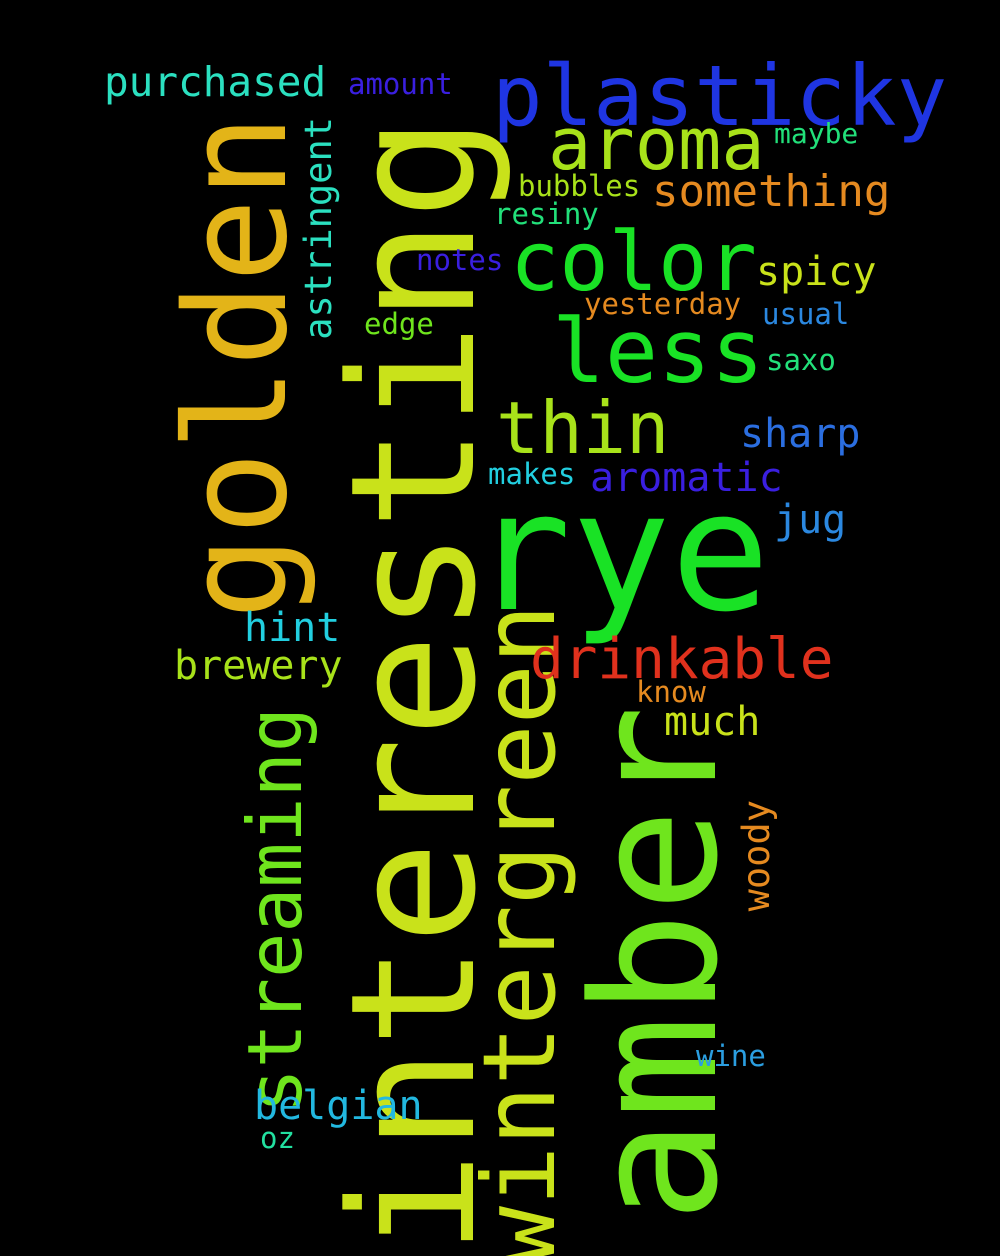 The width and height of the screenshot is (1000, 1256). Describe the element at coordinates (318, 228) in the screenshot. I see `word-astringent: astringent` at that location.